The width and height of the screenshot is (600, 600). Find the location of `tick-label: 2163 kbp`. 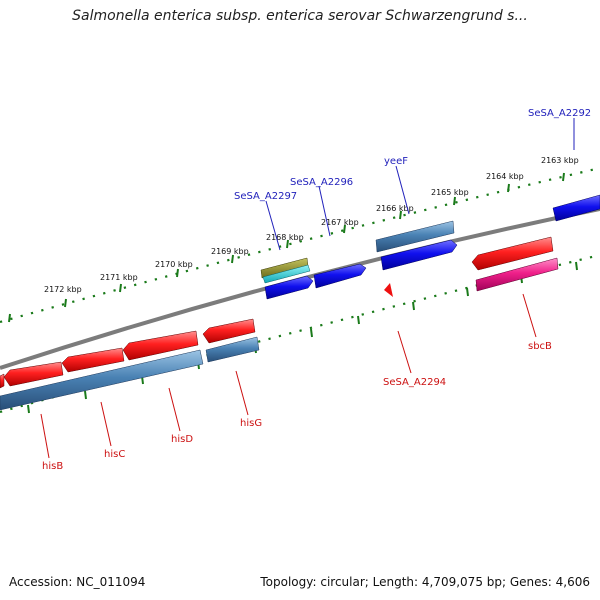

tick-label: 2163 kbp is located at coordinates (560, 160).